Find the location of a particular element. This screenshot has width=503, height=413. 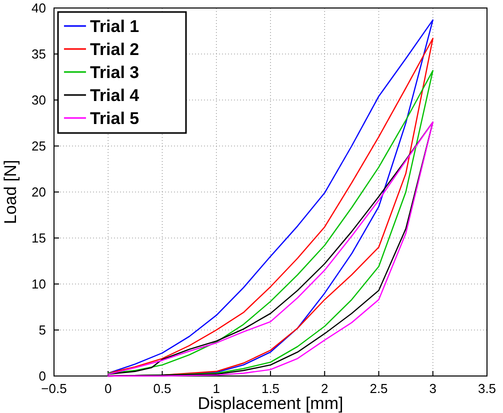

y-axis-title: Load [N] is located at coordinates (10, 192).